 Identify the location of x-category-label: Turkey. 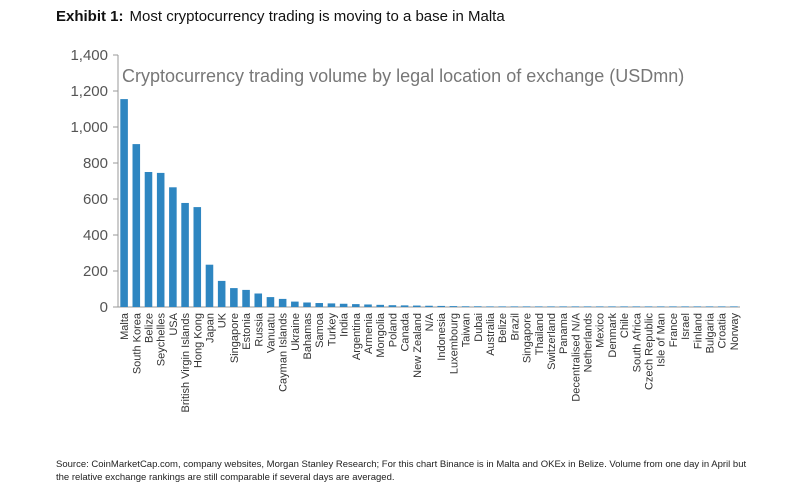
(332, 330).